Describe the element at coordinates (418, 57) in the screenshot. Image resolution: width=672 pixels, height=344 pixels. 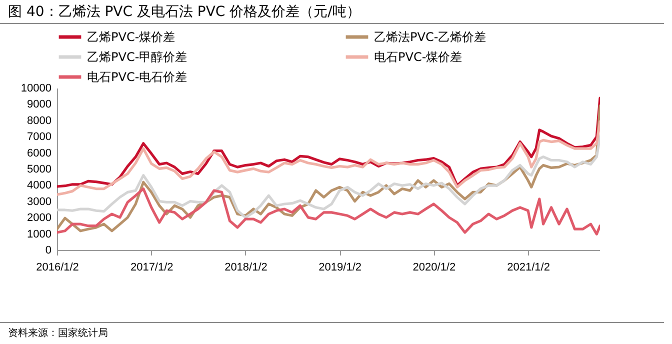
I see `legend-label: 电石PVC-煤价差` at that location.